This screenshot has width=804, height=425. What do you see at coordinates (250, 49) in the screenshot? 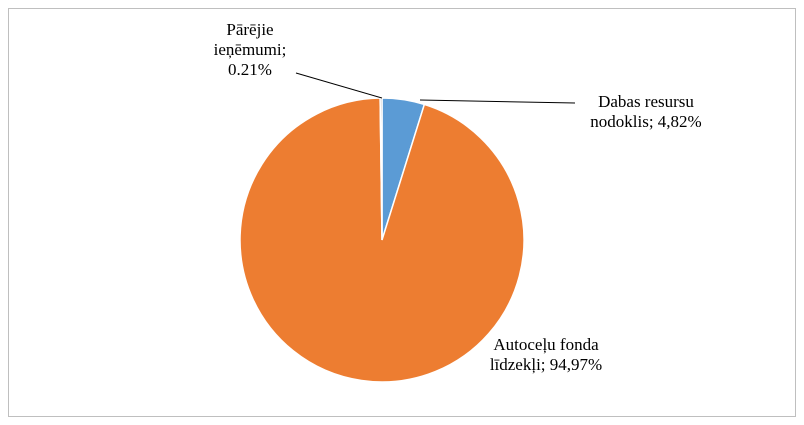
I see `data-label: Pārējie ieņēmumi; 0.21%` at bounding box center [250, 49].